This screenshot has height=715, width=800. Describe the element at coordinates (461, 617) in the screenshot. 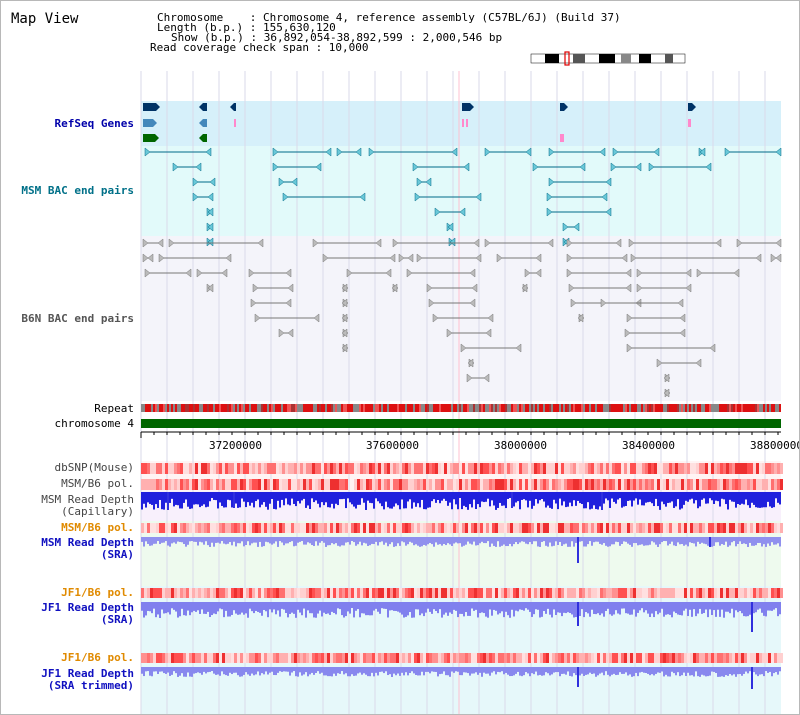

I see `jf1-read-depth-sra-track` at that location.